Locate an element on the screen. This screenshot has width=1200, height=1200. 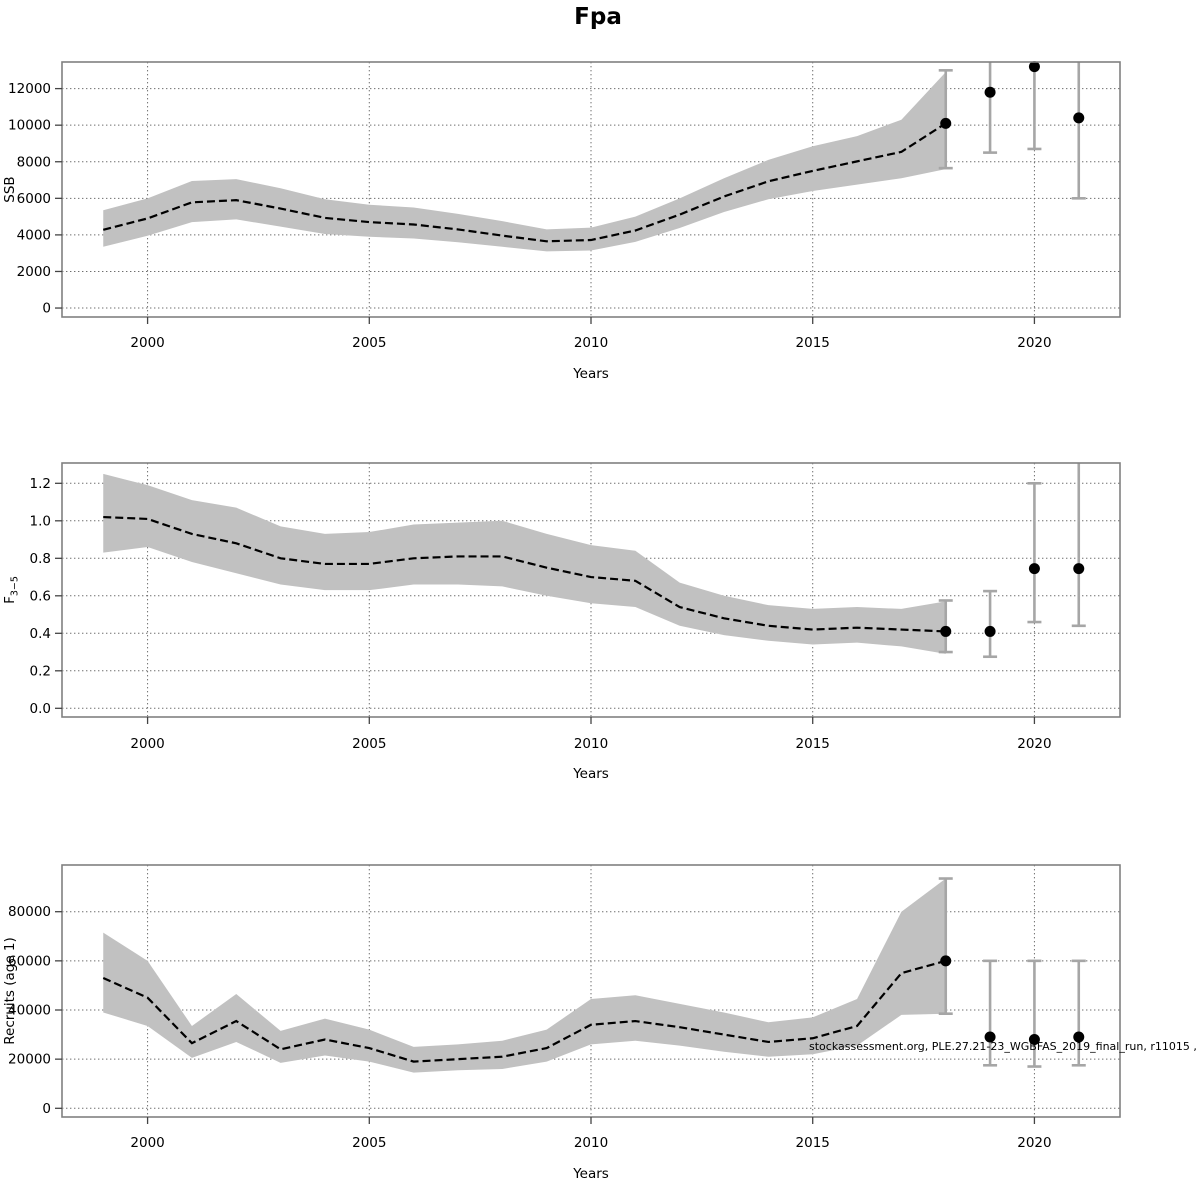
y-tick-label: 2000 is located at coordinates (34, 272).